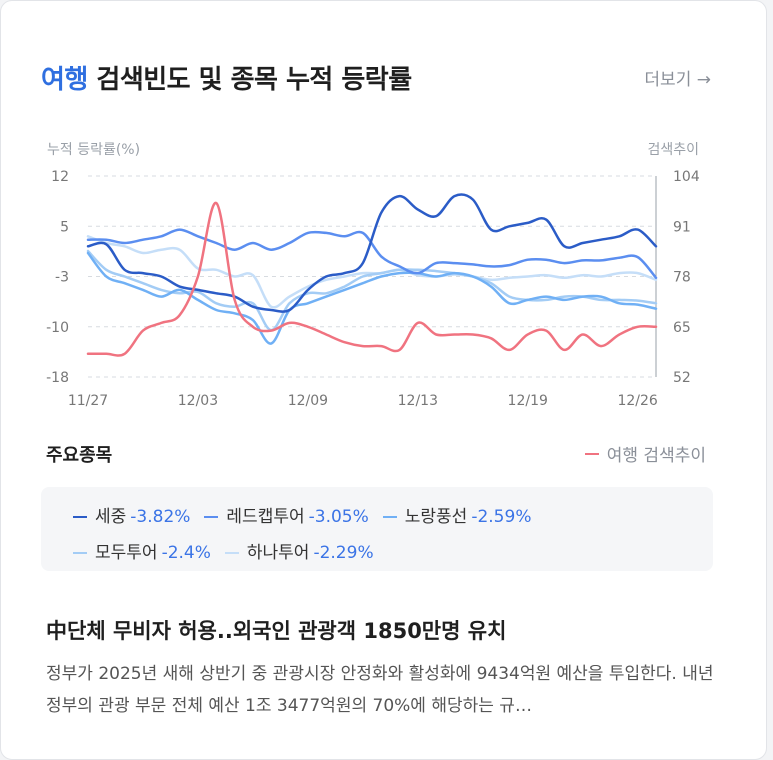 This screenshot has height=760, width=773. What do you see at coordinates (343, 553) in the screenshot?
I see `stock-change: -2.29%` at bounding box center [343, 553].